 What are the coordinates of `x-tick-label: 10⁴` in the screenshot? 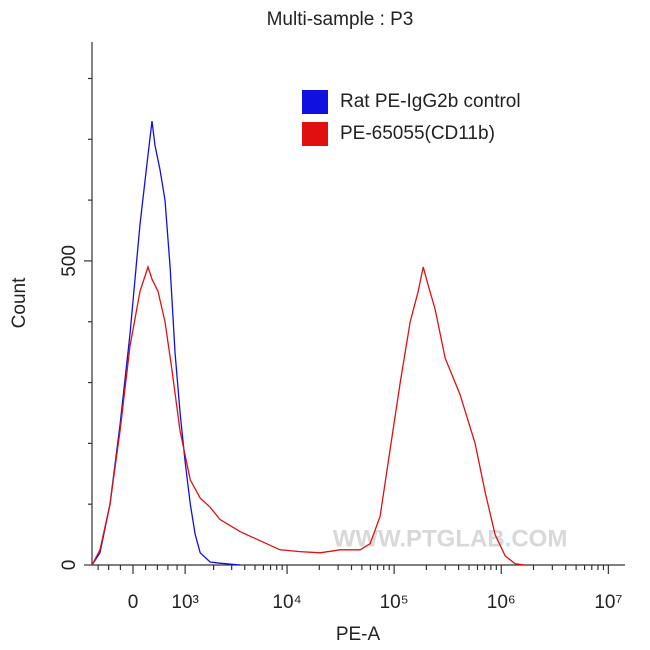 It's located at (286, 602).